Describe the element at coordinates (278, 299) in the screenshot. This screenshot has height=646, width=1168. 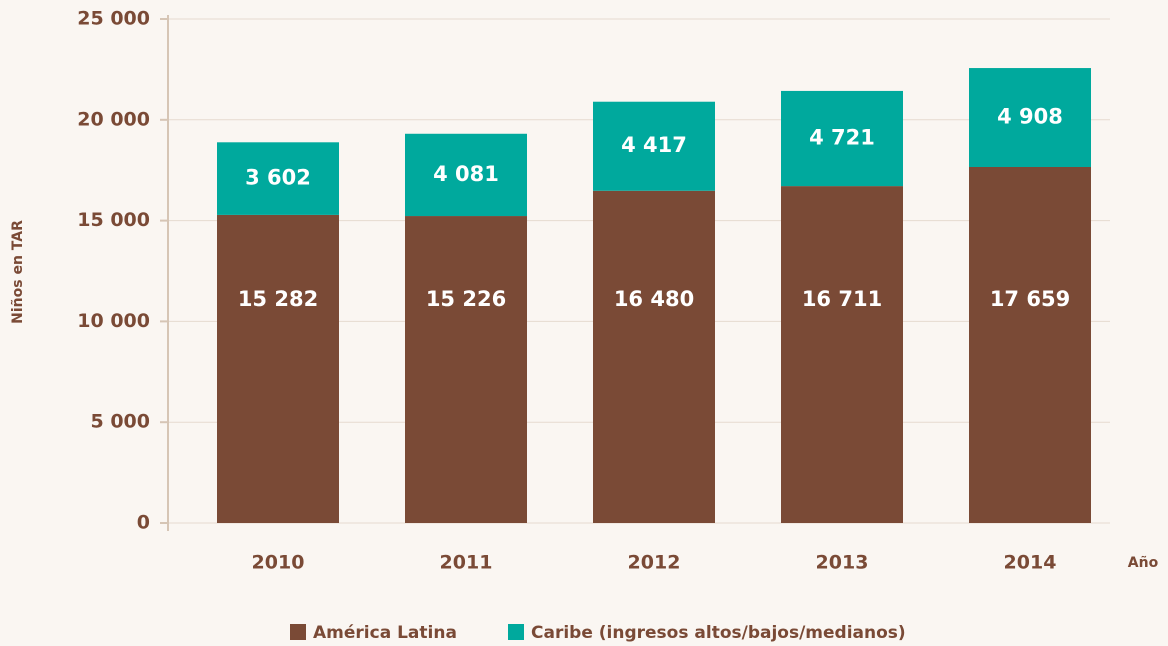
I see `value-label: 15 282` at that location.